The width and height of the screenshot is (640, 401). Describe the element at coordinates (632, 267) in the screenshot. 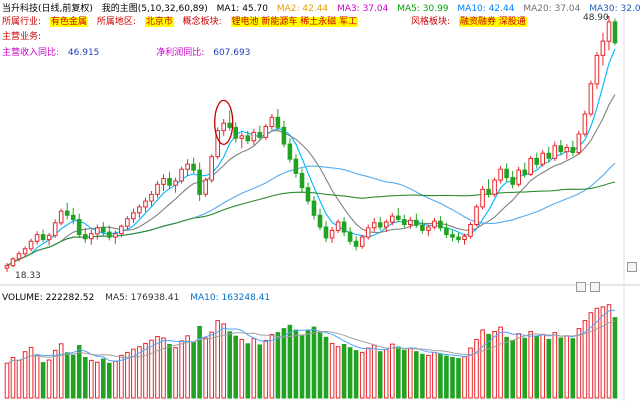

I see `scroll-handle-top` at that location.